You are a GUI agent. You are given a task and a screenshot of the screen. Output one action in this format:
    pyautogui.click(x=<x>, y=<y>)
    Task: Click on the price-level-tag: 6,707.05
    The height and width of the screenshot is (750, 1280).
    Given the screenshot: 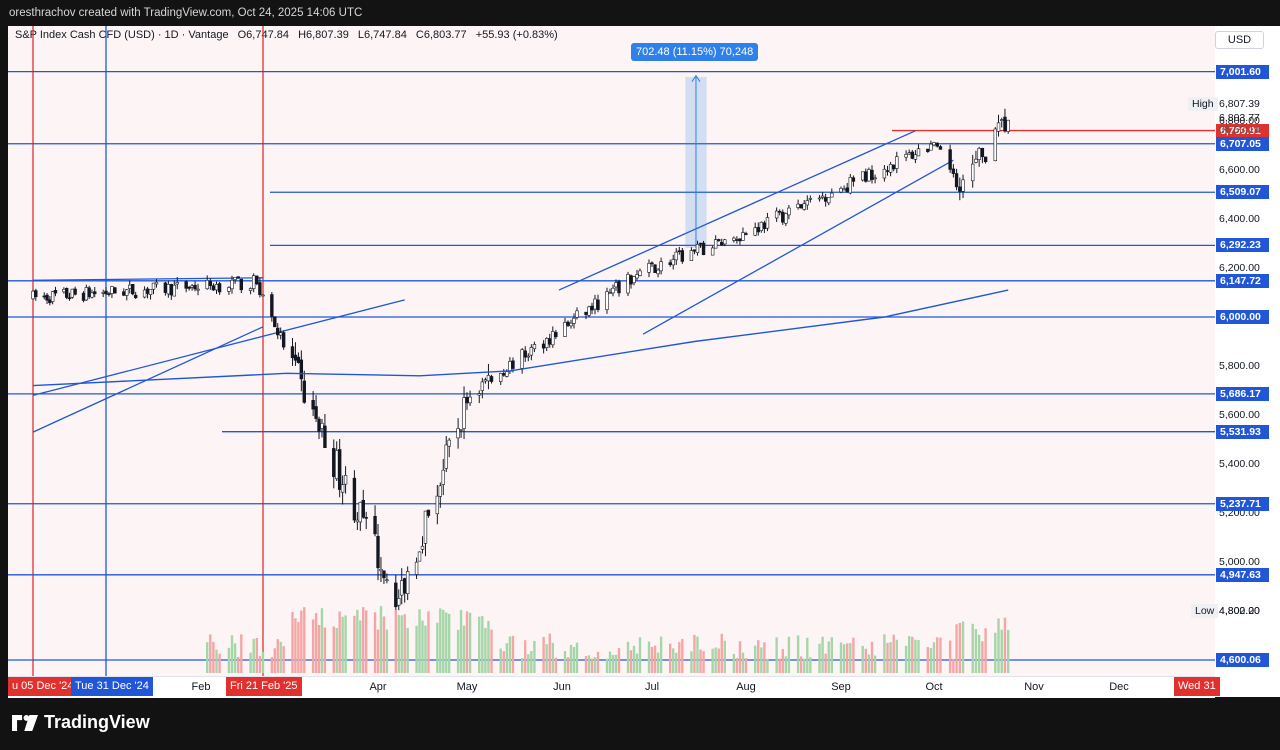 What is the action you would take?
    pyautogui.click(x=1242, y=143)
    